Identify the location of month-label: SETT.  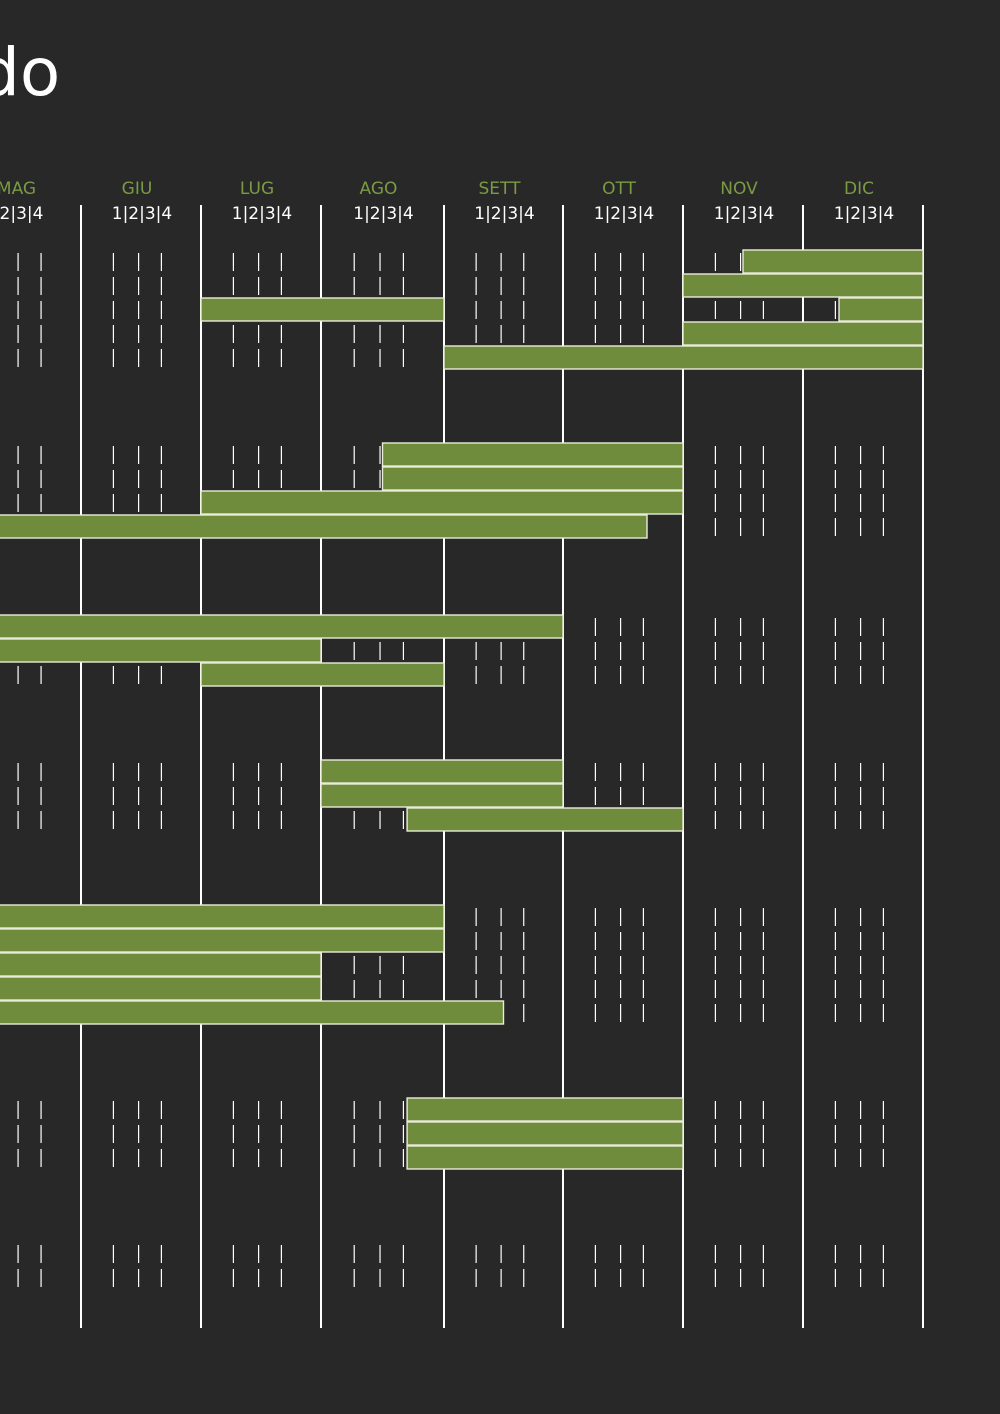
(499, 189).